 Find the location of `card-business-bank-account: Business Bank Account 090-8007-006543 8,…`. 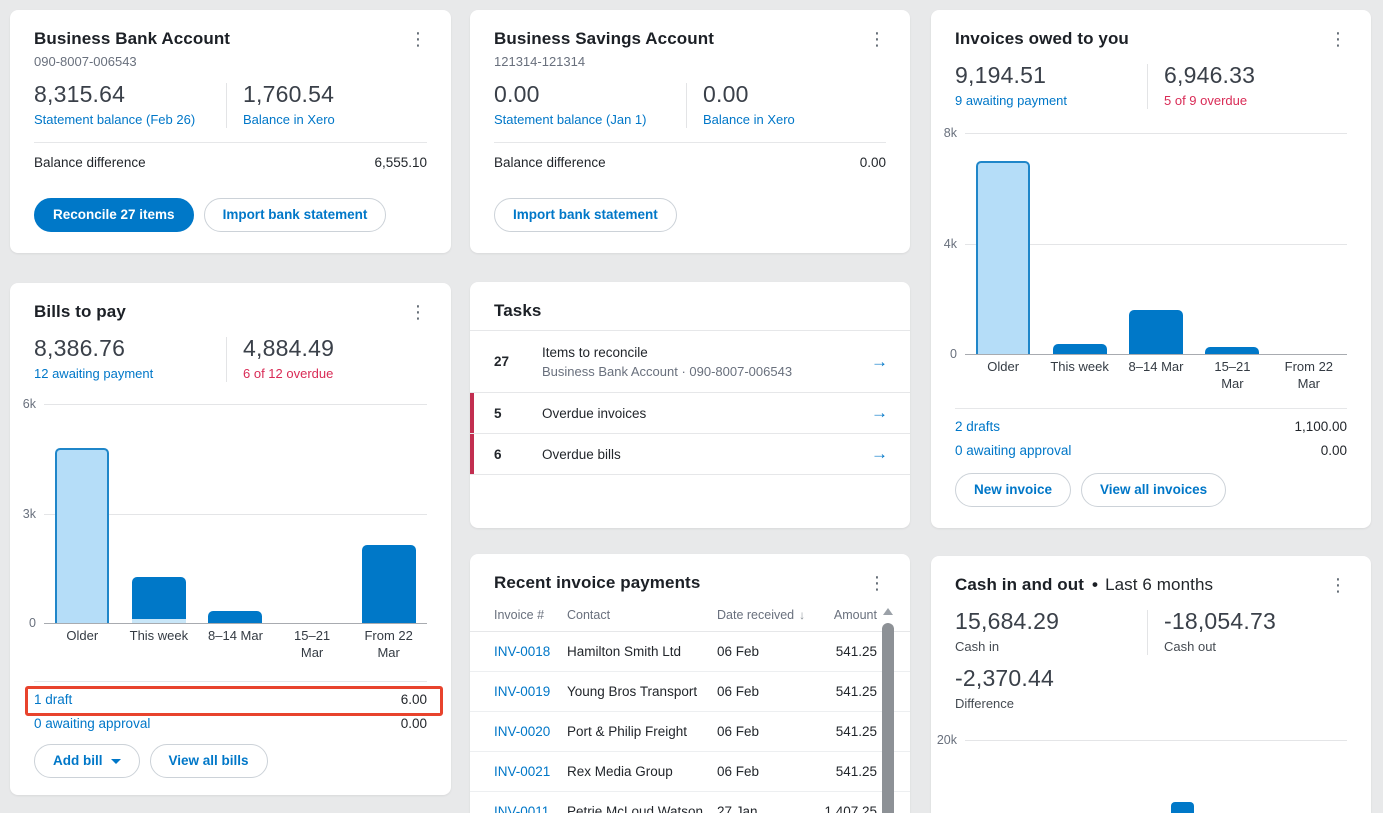

card-business-bank-account: Business Bank Account 090-8007-006543 8,… is located at coordinates (230, 131).